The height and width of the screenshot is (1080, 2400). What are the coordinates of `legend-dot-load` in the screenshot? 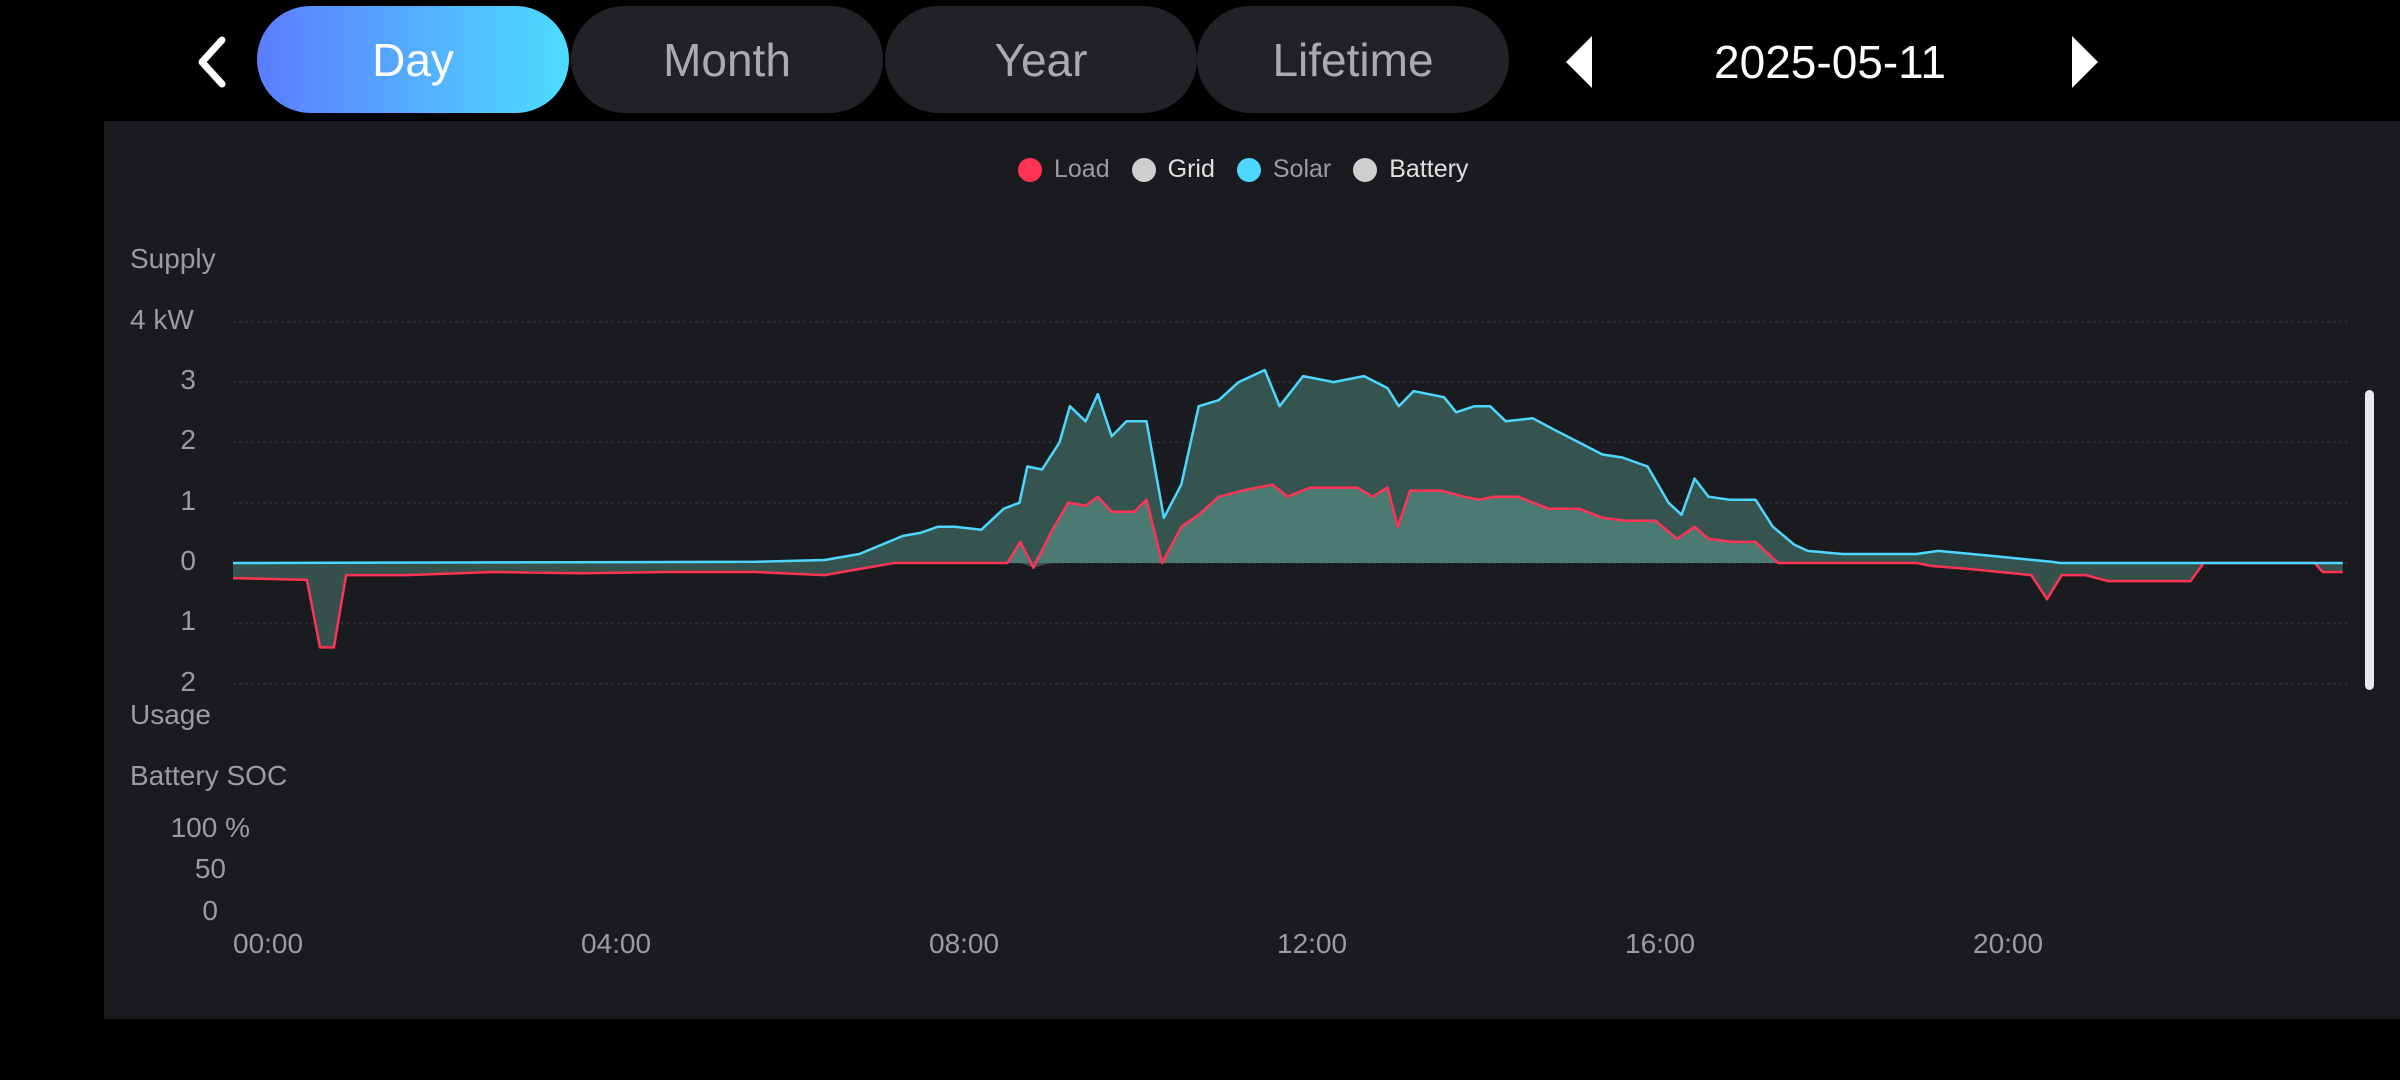 It's located at (1030, 169).